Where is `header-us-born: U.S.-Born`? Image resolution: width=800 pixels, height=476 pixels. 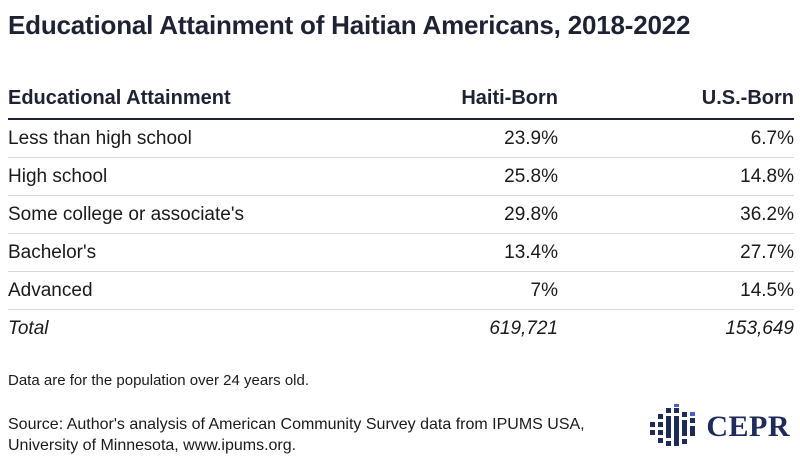
header-us-born: U.S.-Born is located at coordinates (676, 98).